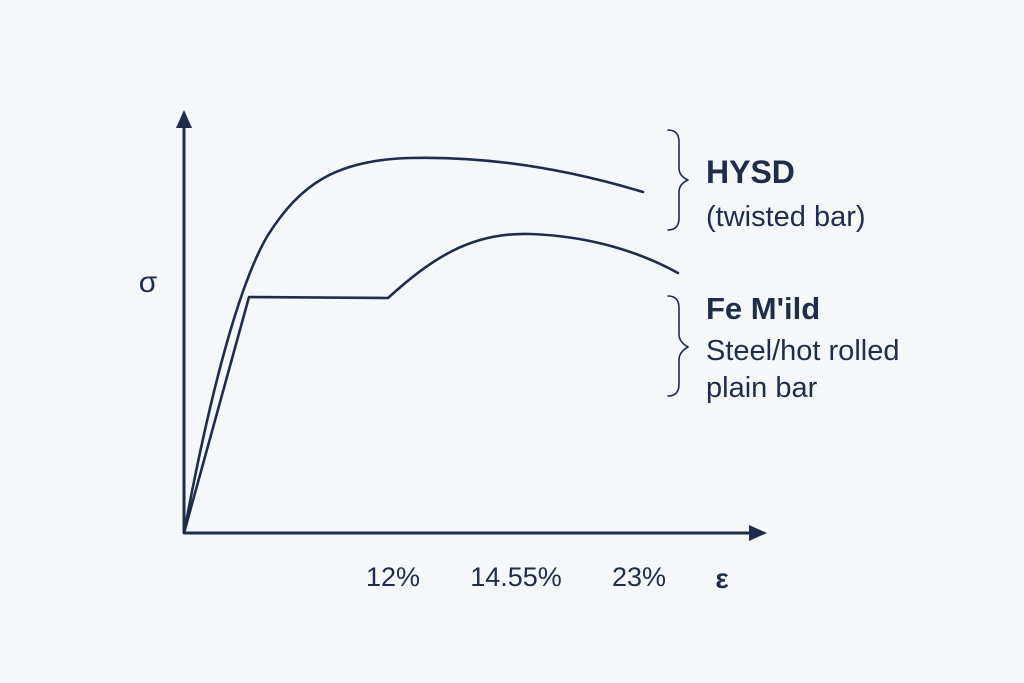  I want to click on x-axis-label: ε, so click(721, 578).